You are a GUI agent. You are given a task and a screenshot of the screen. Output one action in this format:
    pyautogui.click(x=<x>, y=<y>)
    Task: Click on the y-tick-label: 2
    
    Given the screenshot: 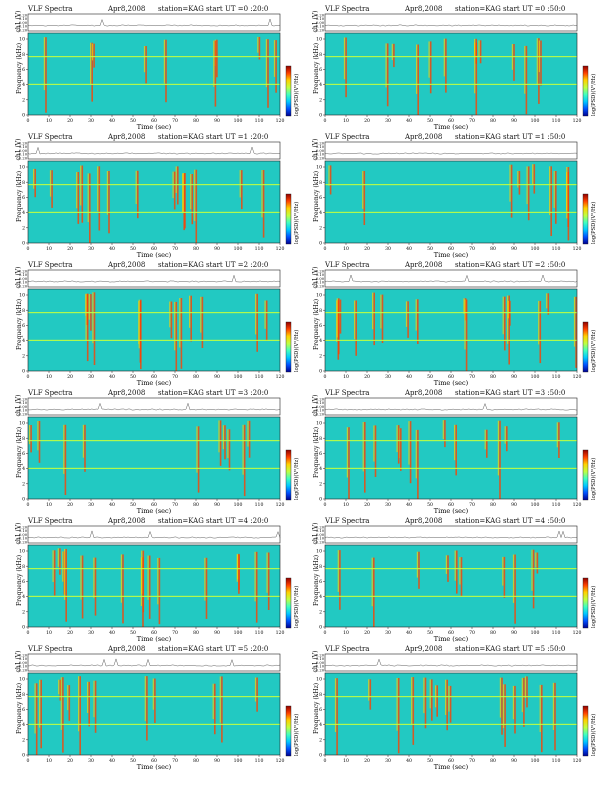 What is the action you would take?
    pyautogui.click(x=23, y=612)
    